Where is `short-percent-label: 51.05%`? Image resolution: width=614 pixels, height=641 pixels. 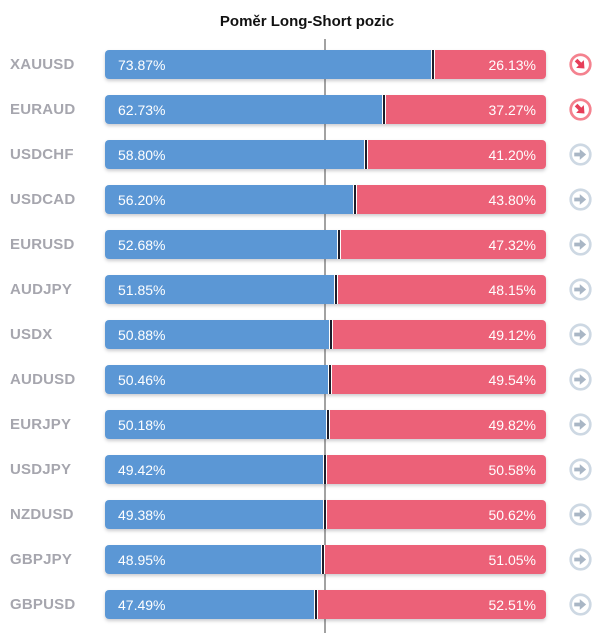
short-percent-label: 51.05% is located at coordinates (512, 559).